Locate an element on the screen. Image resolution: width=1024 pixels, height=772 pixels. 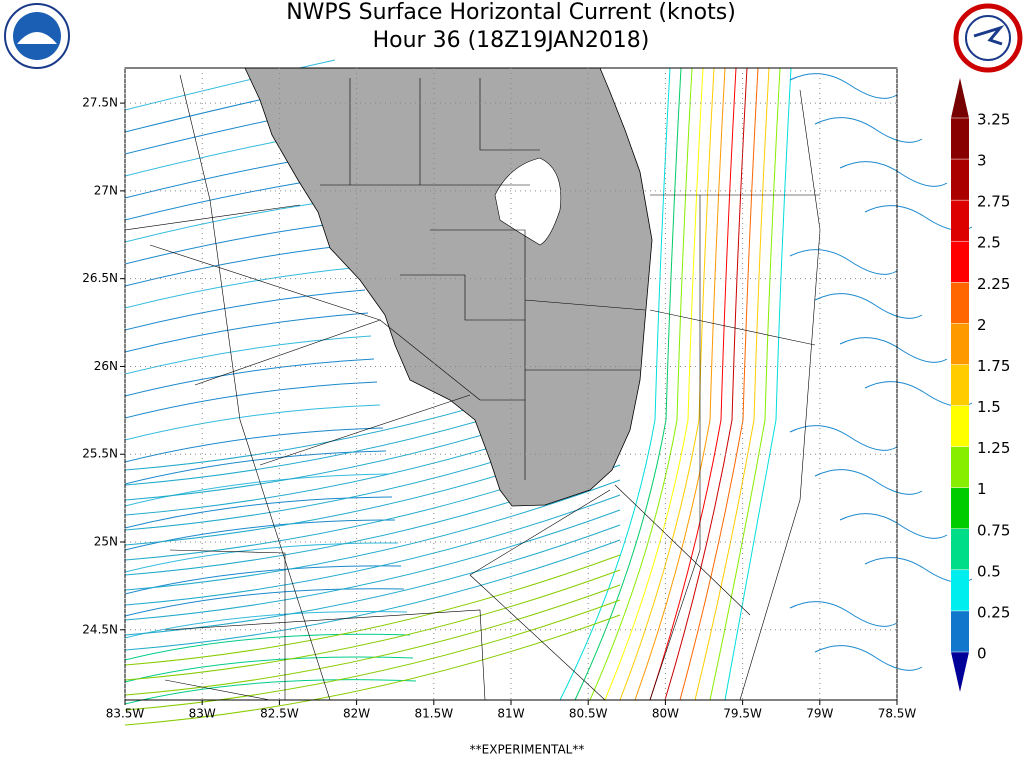
y-tick-label: 27.5N is located at coordinates (100, 103).